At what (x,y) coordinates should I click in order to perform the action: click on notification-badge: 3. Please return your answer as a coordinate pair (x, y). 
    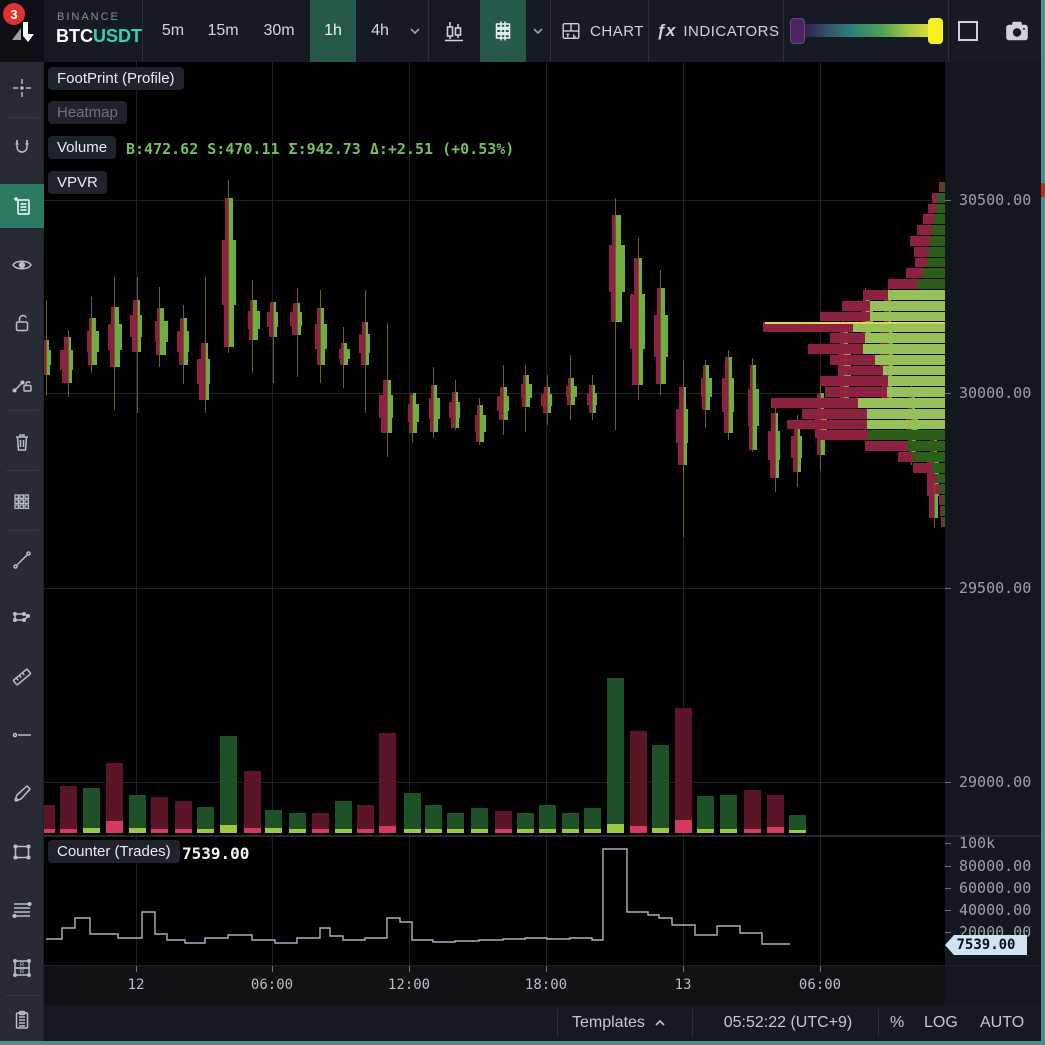
    Looking at the image, I should click on (14, 14).